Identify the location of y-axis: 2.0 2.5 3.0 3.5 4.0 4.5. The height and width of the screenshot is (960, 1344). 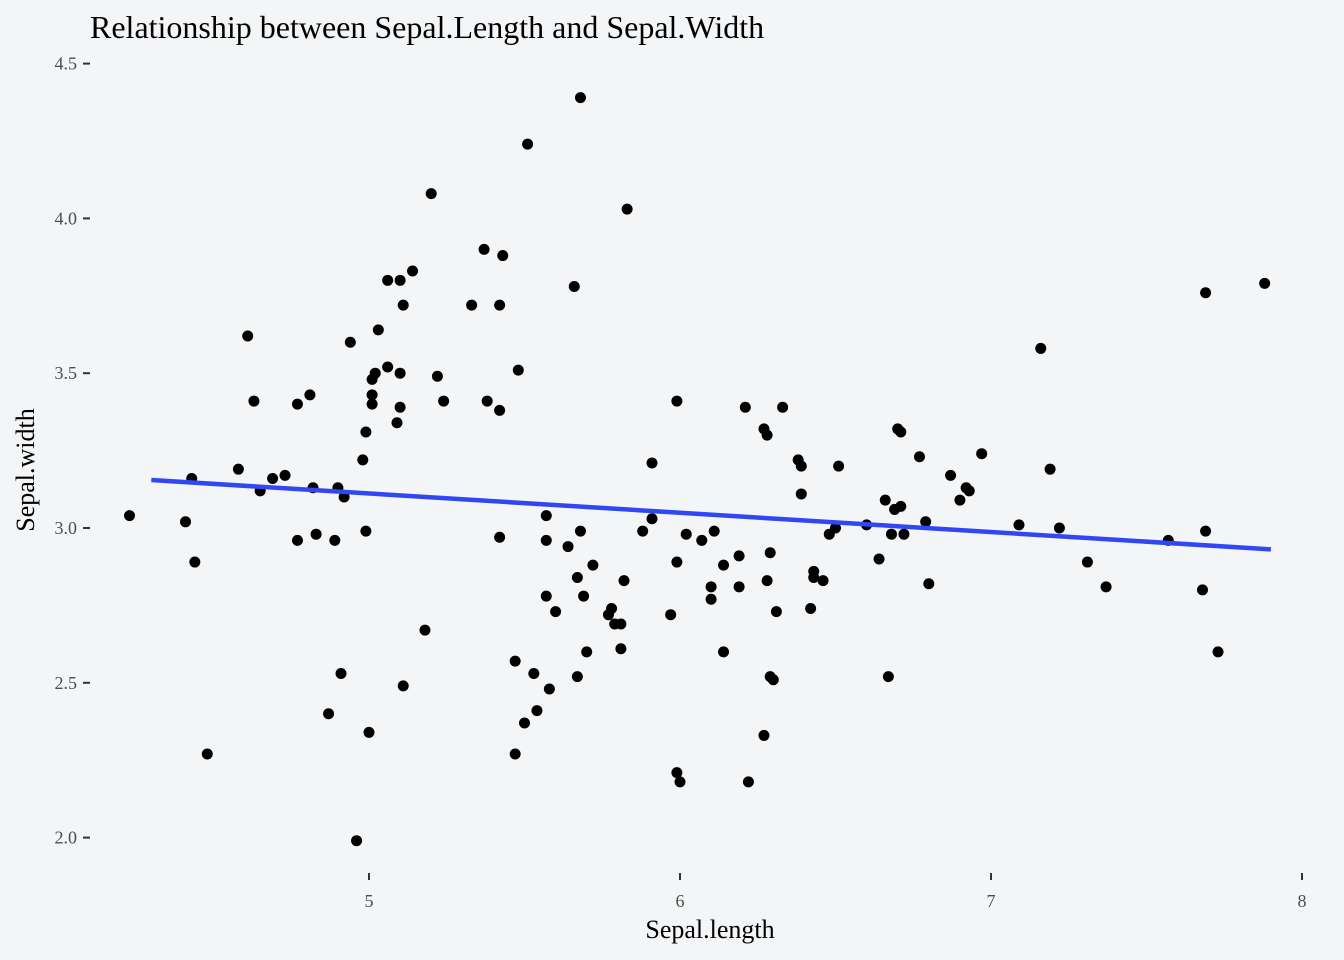
(72, 451).